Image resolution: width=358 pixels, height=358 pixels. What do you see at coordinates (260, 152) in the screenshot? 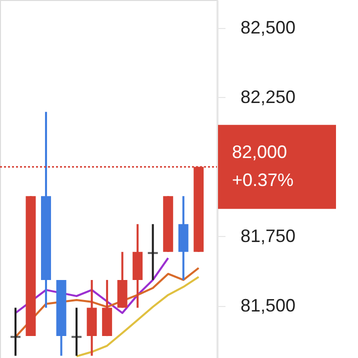
I see `ref-line-label: 82,000` at bounding box center [260, 152].